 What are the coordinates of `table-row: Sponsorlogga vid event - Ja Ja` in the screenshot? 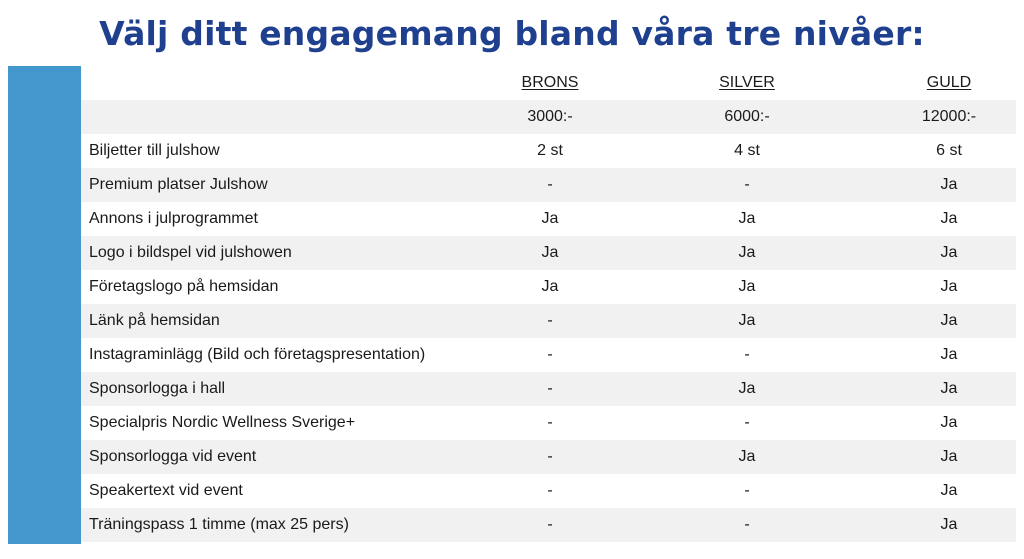 It's located at (548, 457).